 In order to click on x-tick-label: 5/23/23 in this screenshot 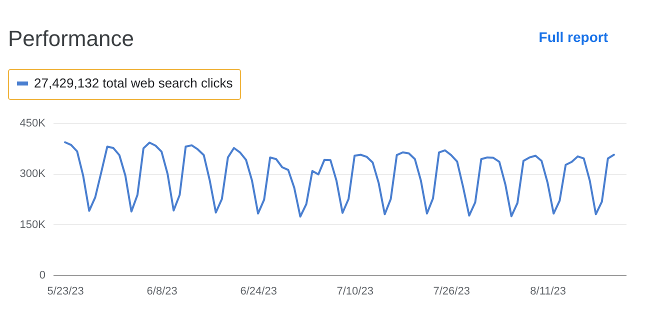, I will do `click(65, 292)`.